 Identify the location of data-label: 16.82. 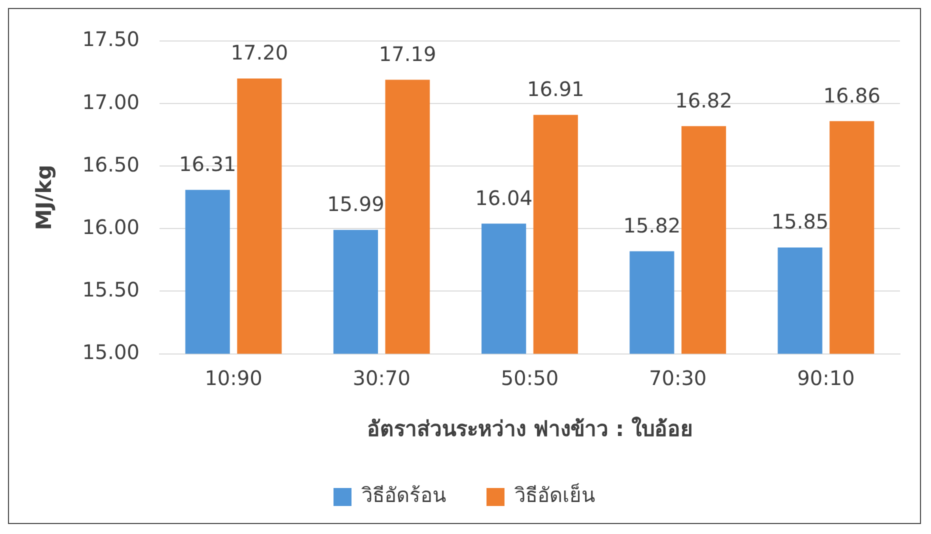
(703, 100).